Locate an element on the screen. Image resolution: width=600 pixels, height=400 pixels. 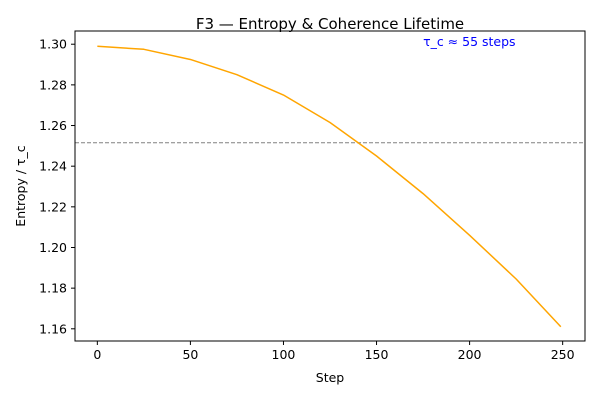
y-tick-label: 1.18 is located at coordinates (53, 288).